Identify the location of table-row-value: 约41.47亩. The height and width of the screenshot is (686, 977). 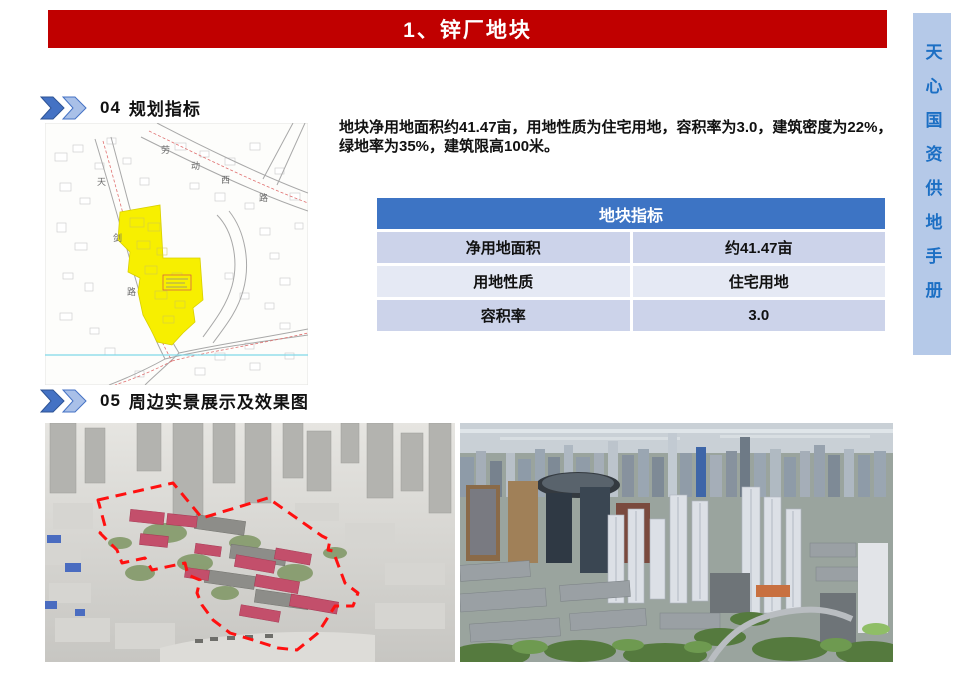
(758, 247).